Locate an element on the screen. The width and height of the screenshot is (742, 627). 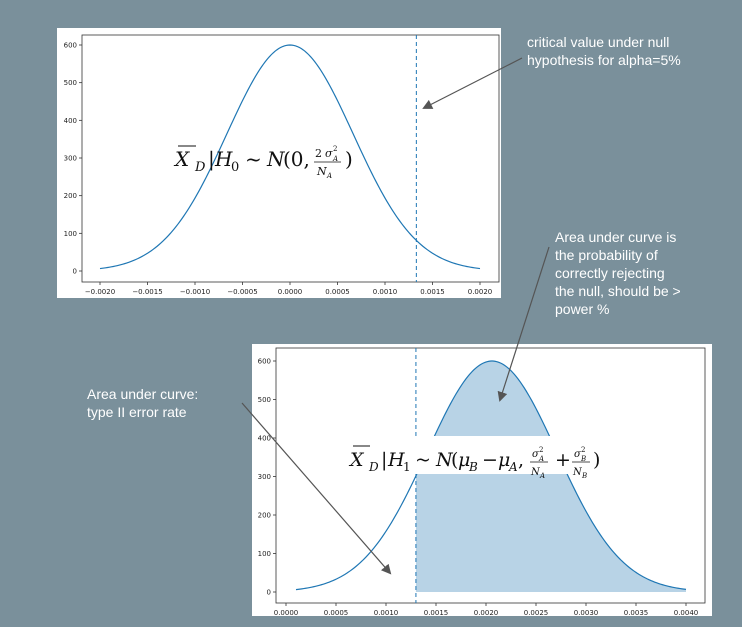
x-tick-label: 0.0035 is located at coordinates (636, 613).